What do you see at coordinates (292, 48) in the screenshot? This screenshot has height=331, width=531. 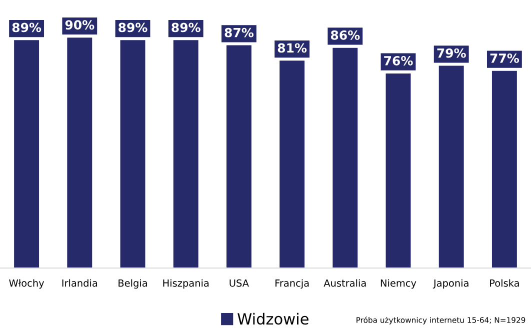 I see `data-label: 81%` at bounding box center [292, 48].